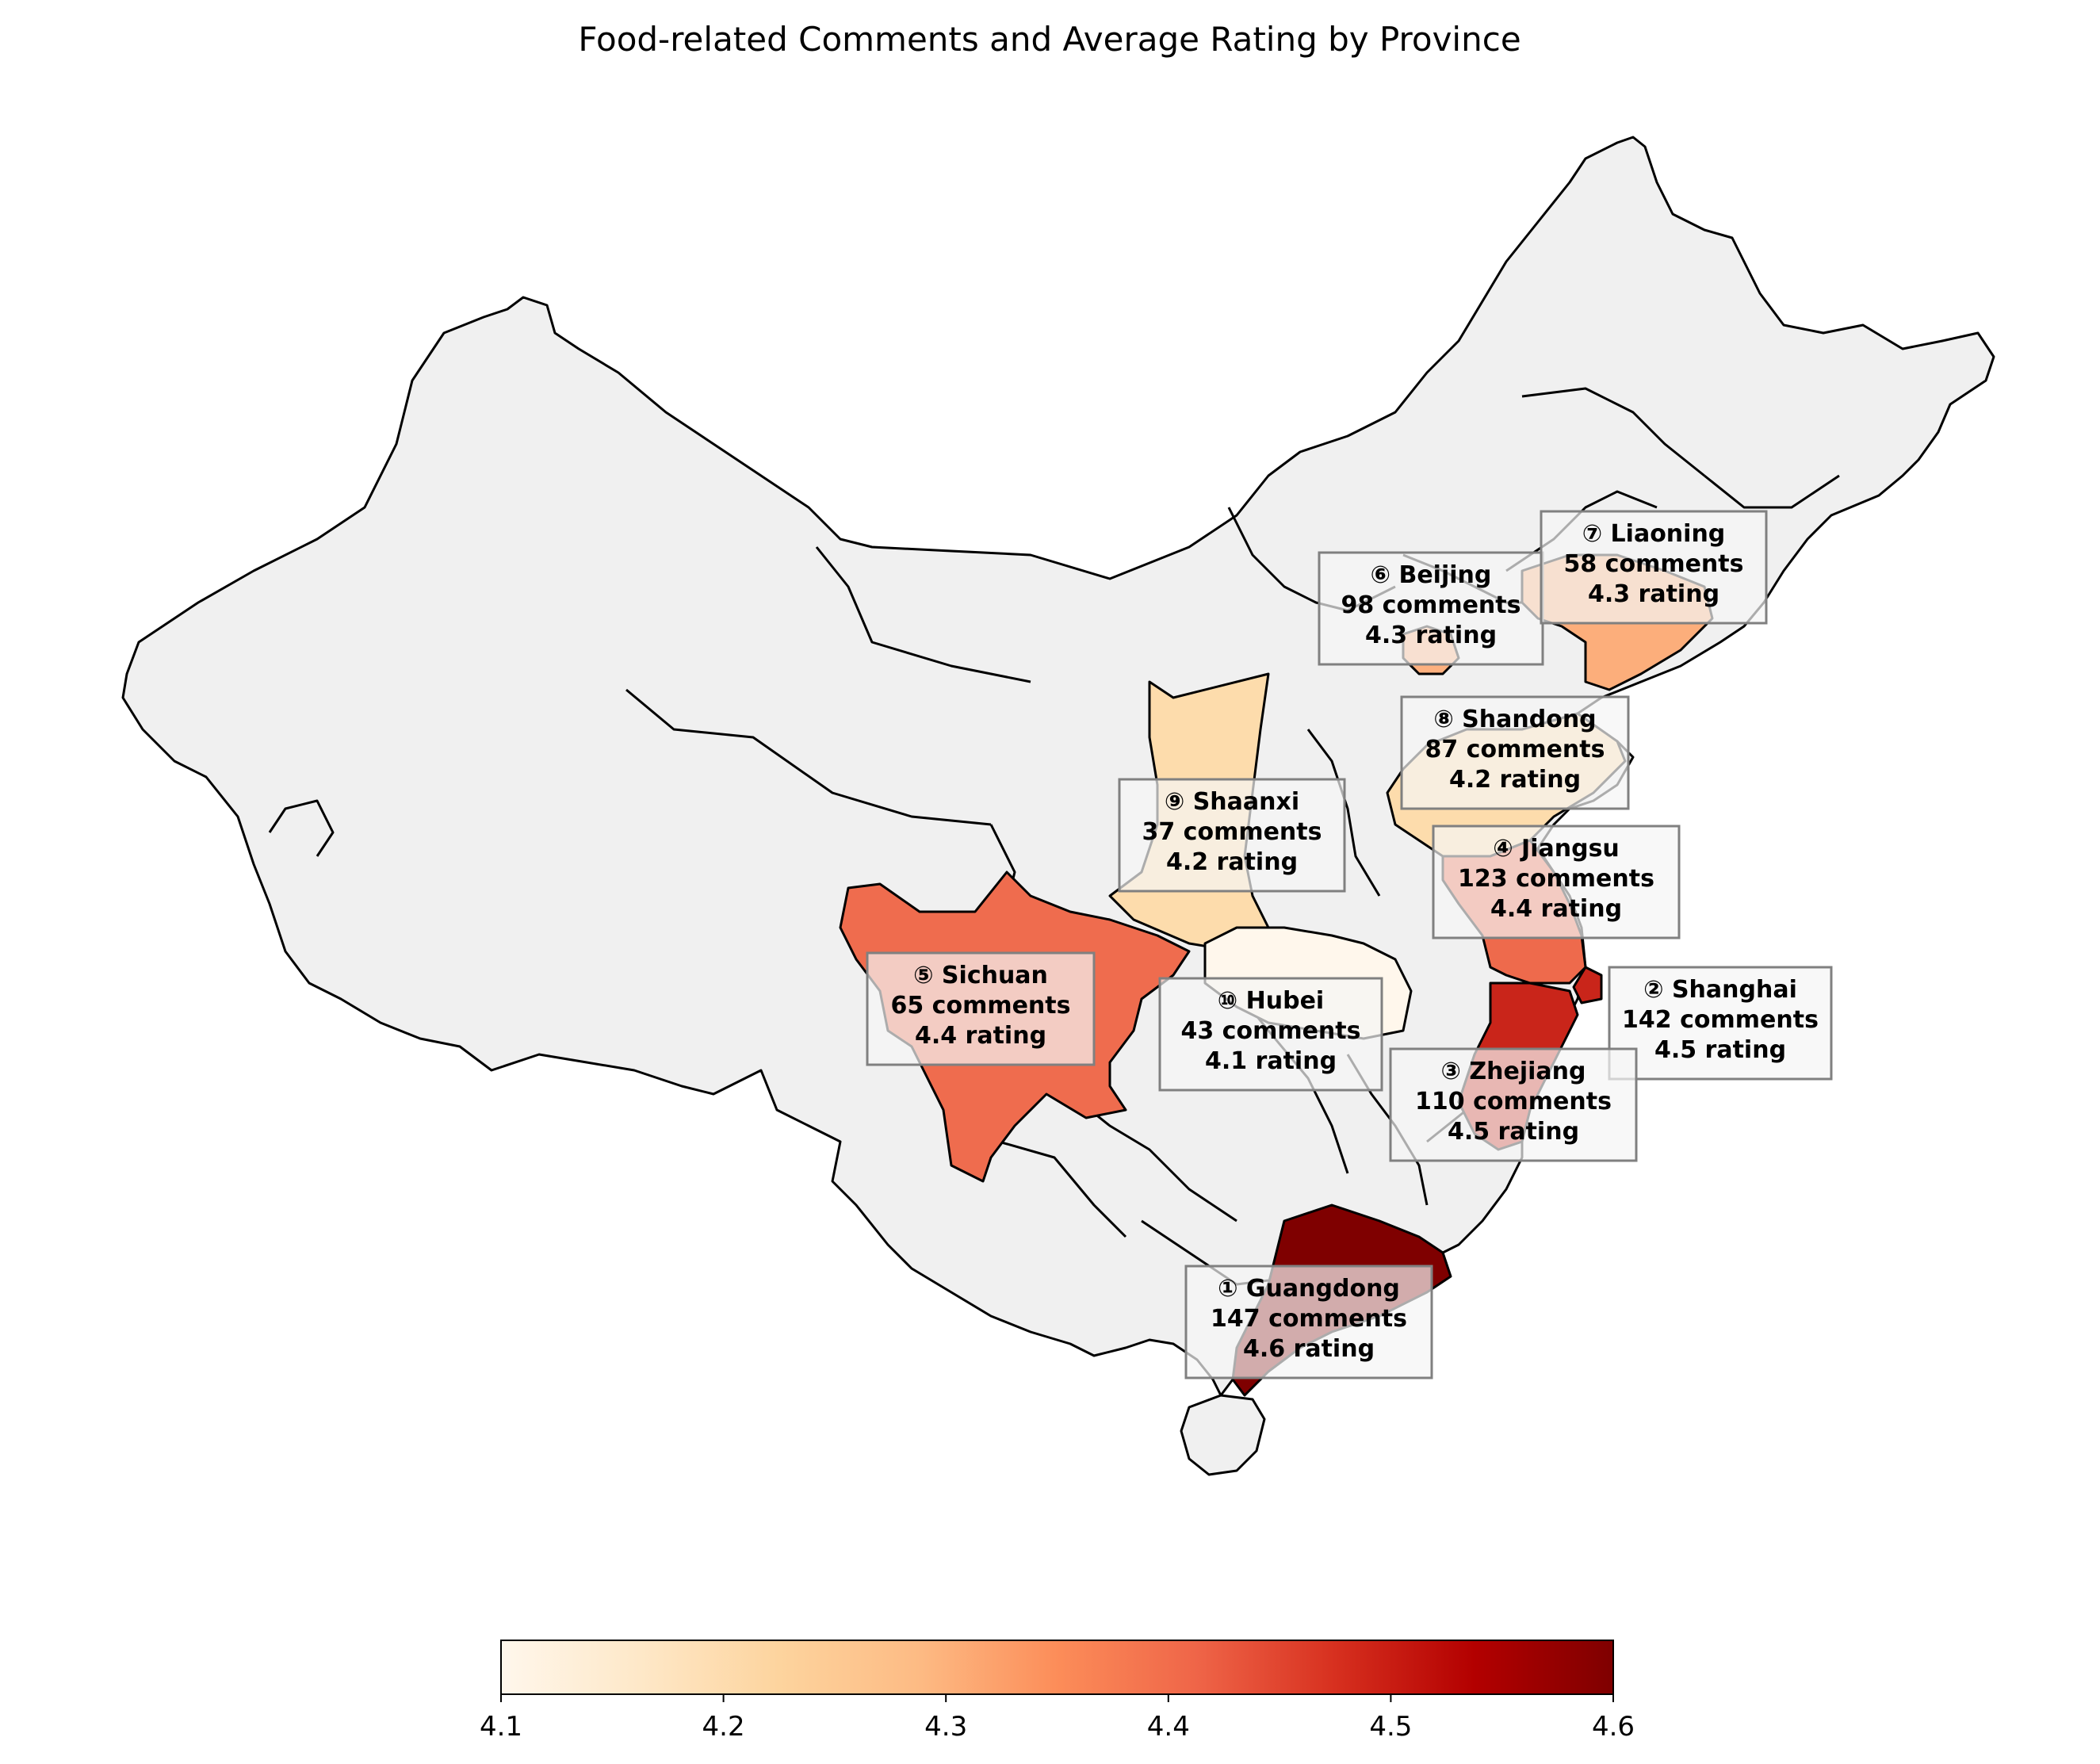 This screenshot has width=2100, height=1764. I want to click on colorbar-tick-label: 4.5, so click(1390, 1727).